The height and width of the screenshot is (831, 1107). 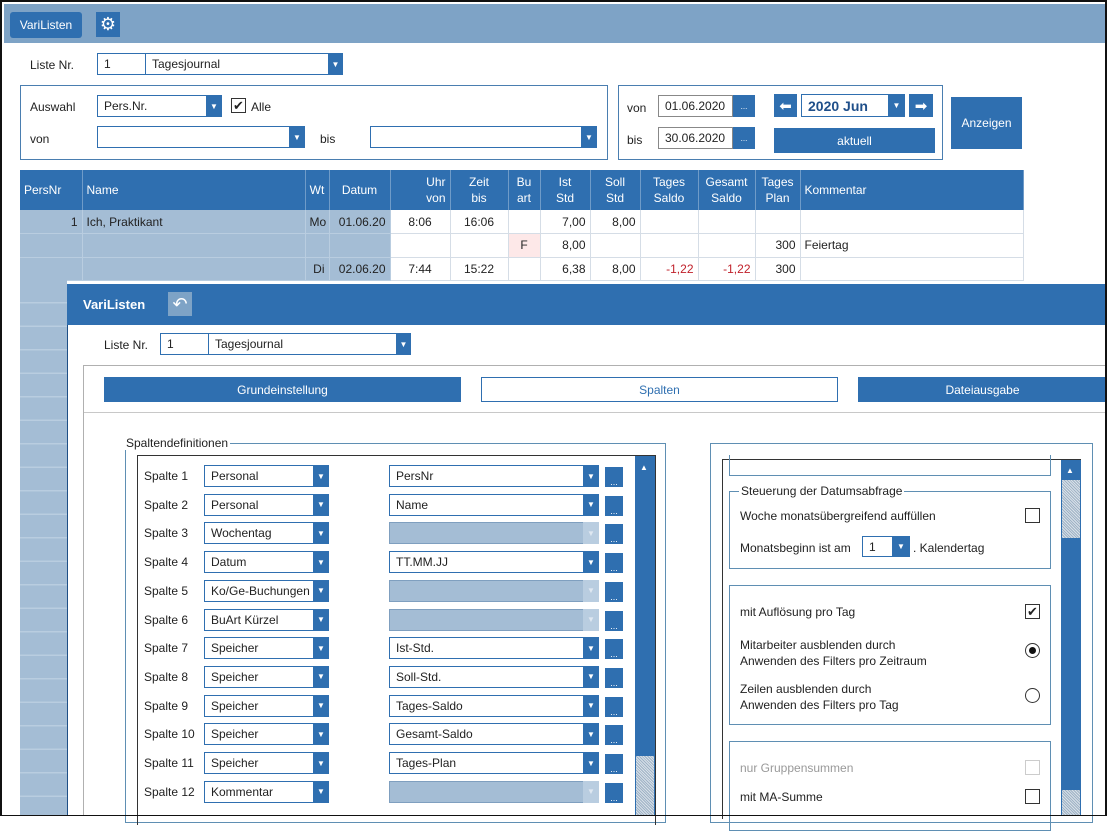 What do you see at coordinates (317, 190) in the screenshot?
I see `column-header: Wt` at bounding box center [317, 190].